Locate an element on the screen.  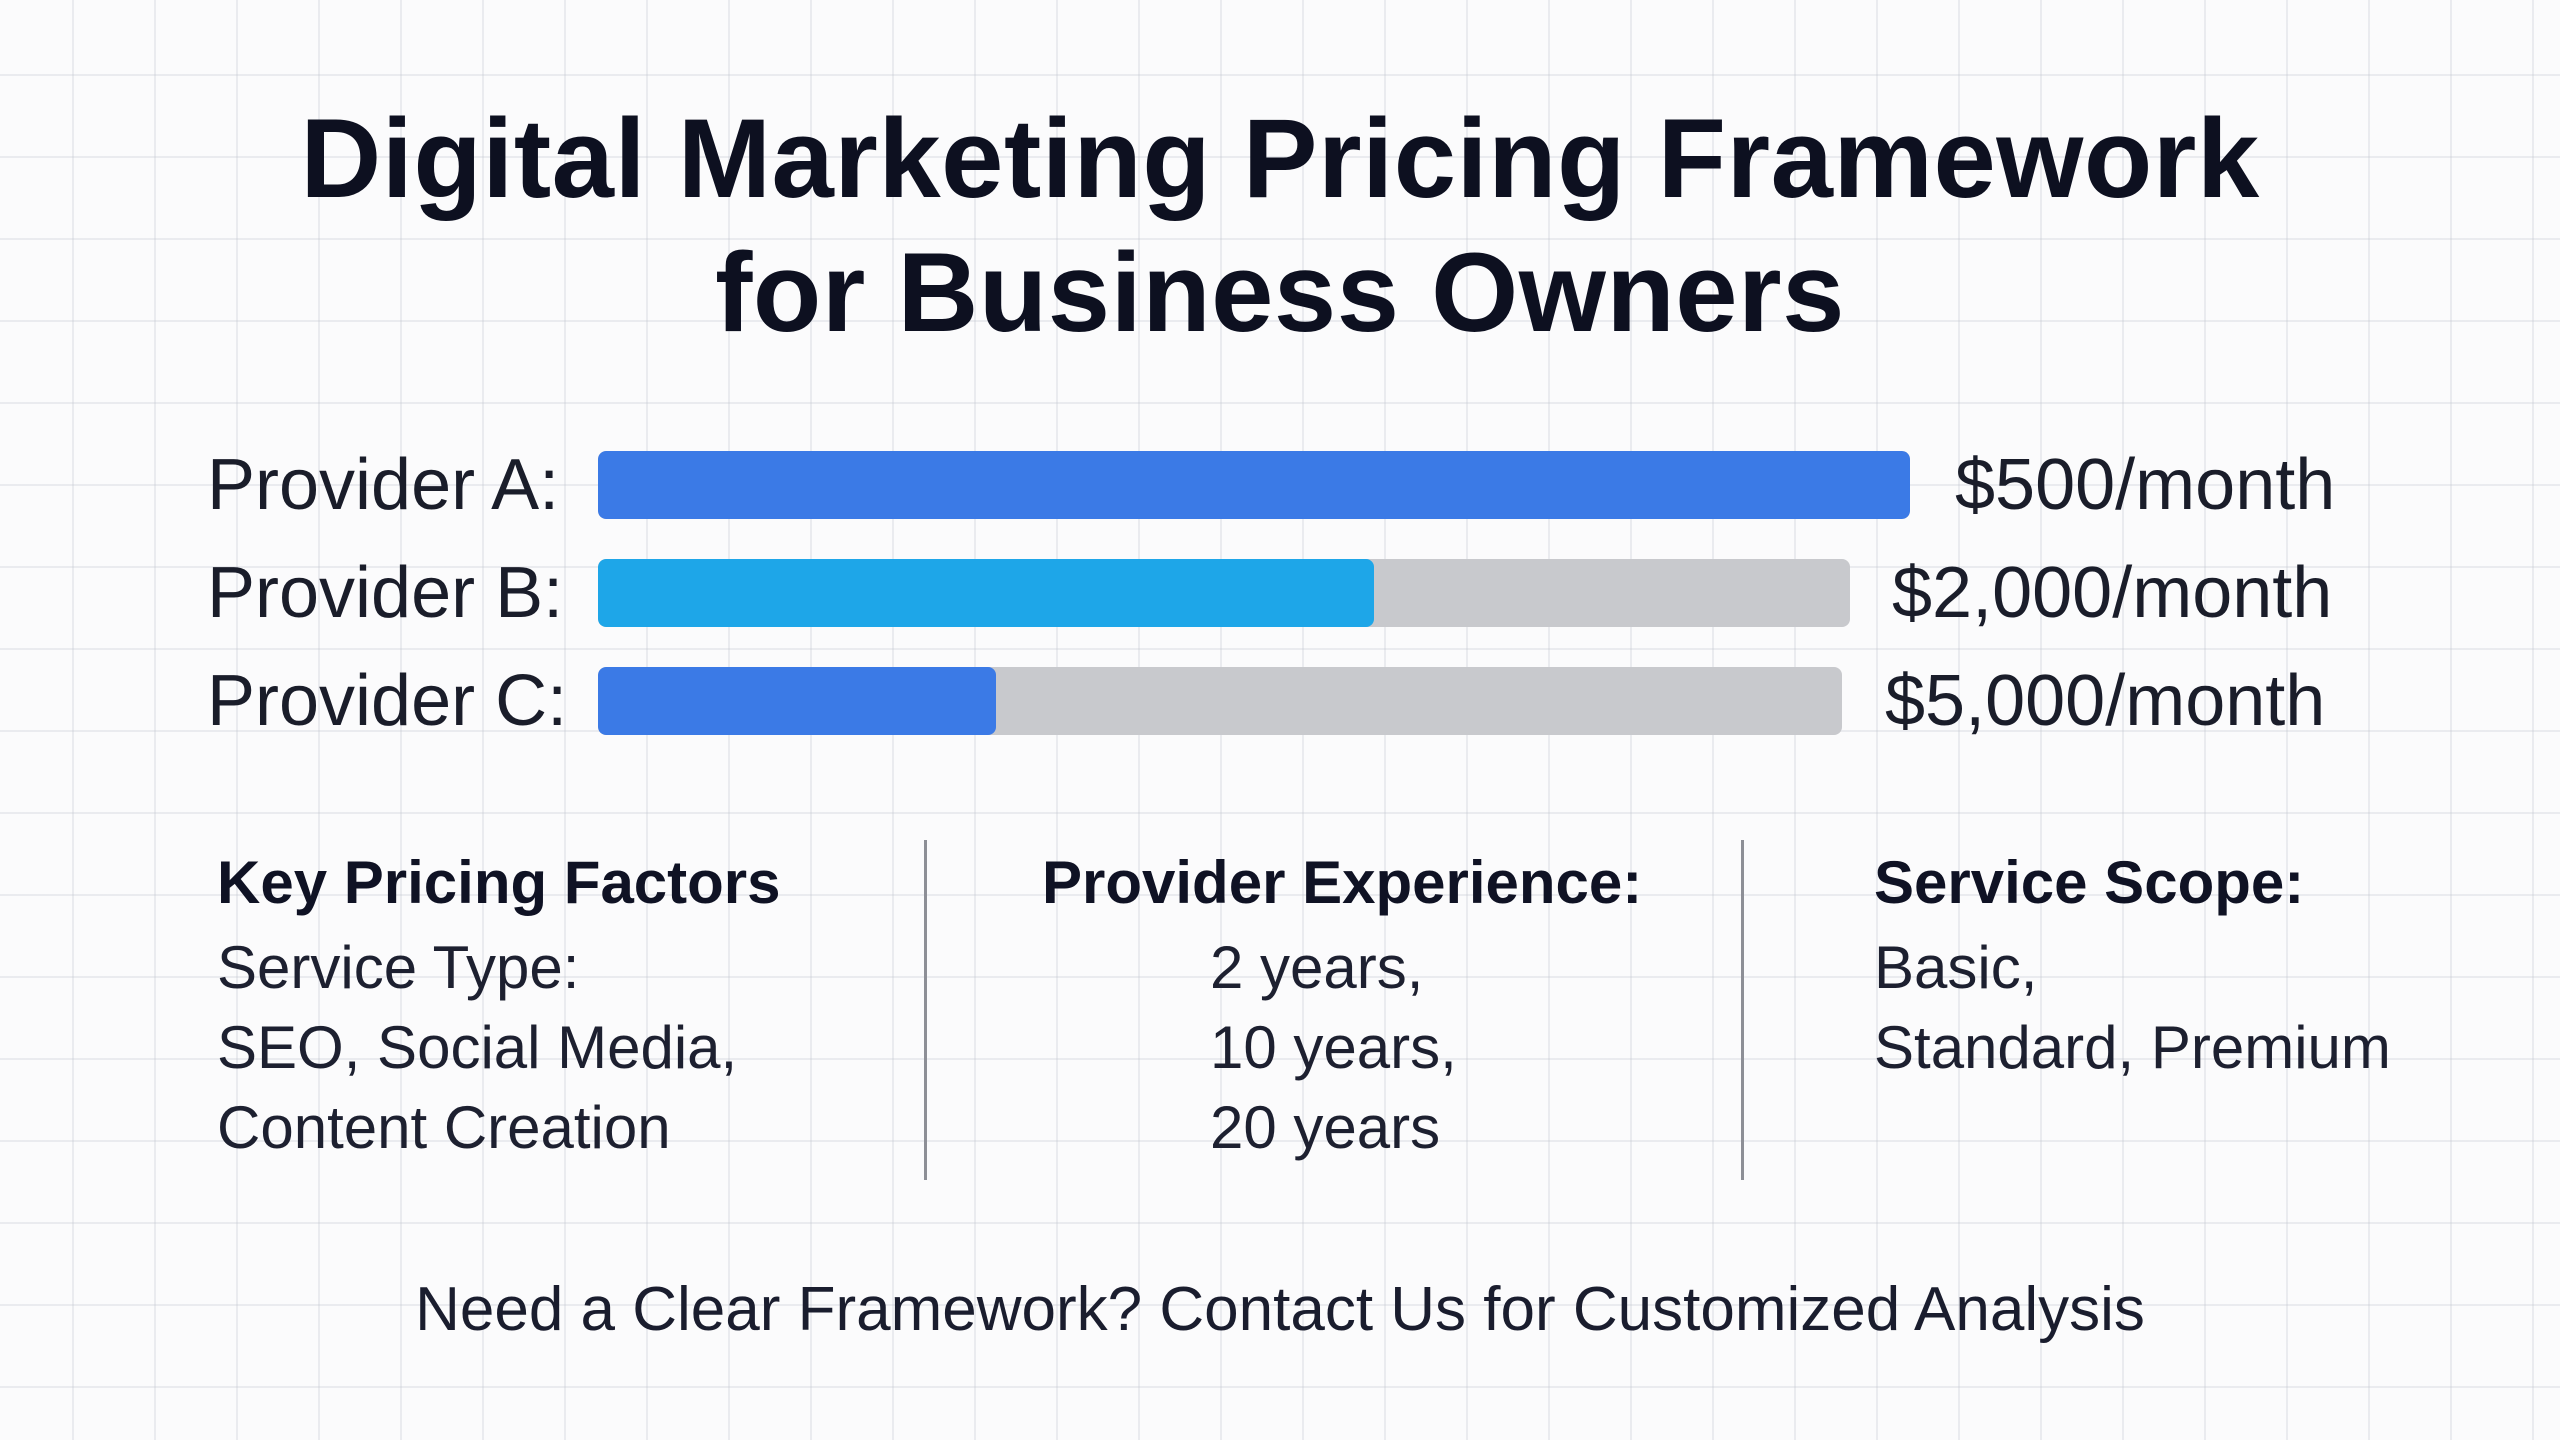
bar-category-label: Provider C: is located at coordinates (387, 701).